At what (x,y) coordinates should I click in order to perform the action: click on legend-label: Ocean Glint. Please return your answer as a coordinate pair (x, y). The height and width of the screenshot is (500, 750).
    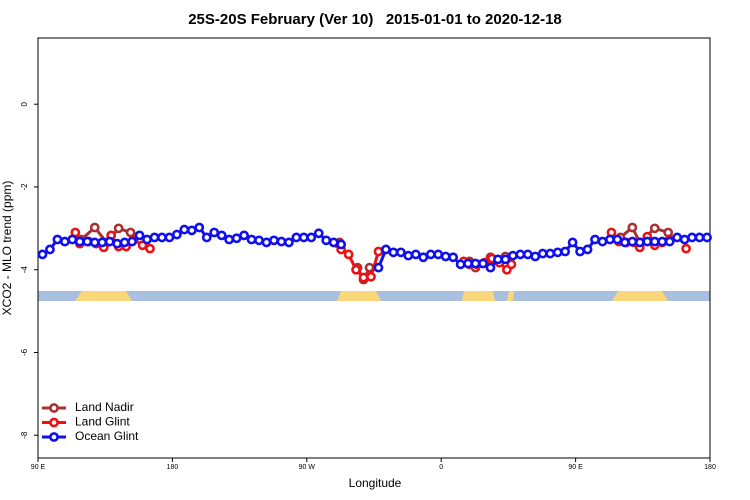
    Looking at the image, I should click on (107, 436).